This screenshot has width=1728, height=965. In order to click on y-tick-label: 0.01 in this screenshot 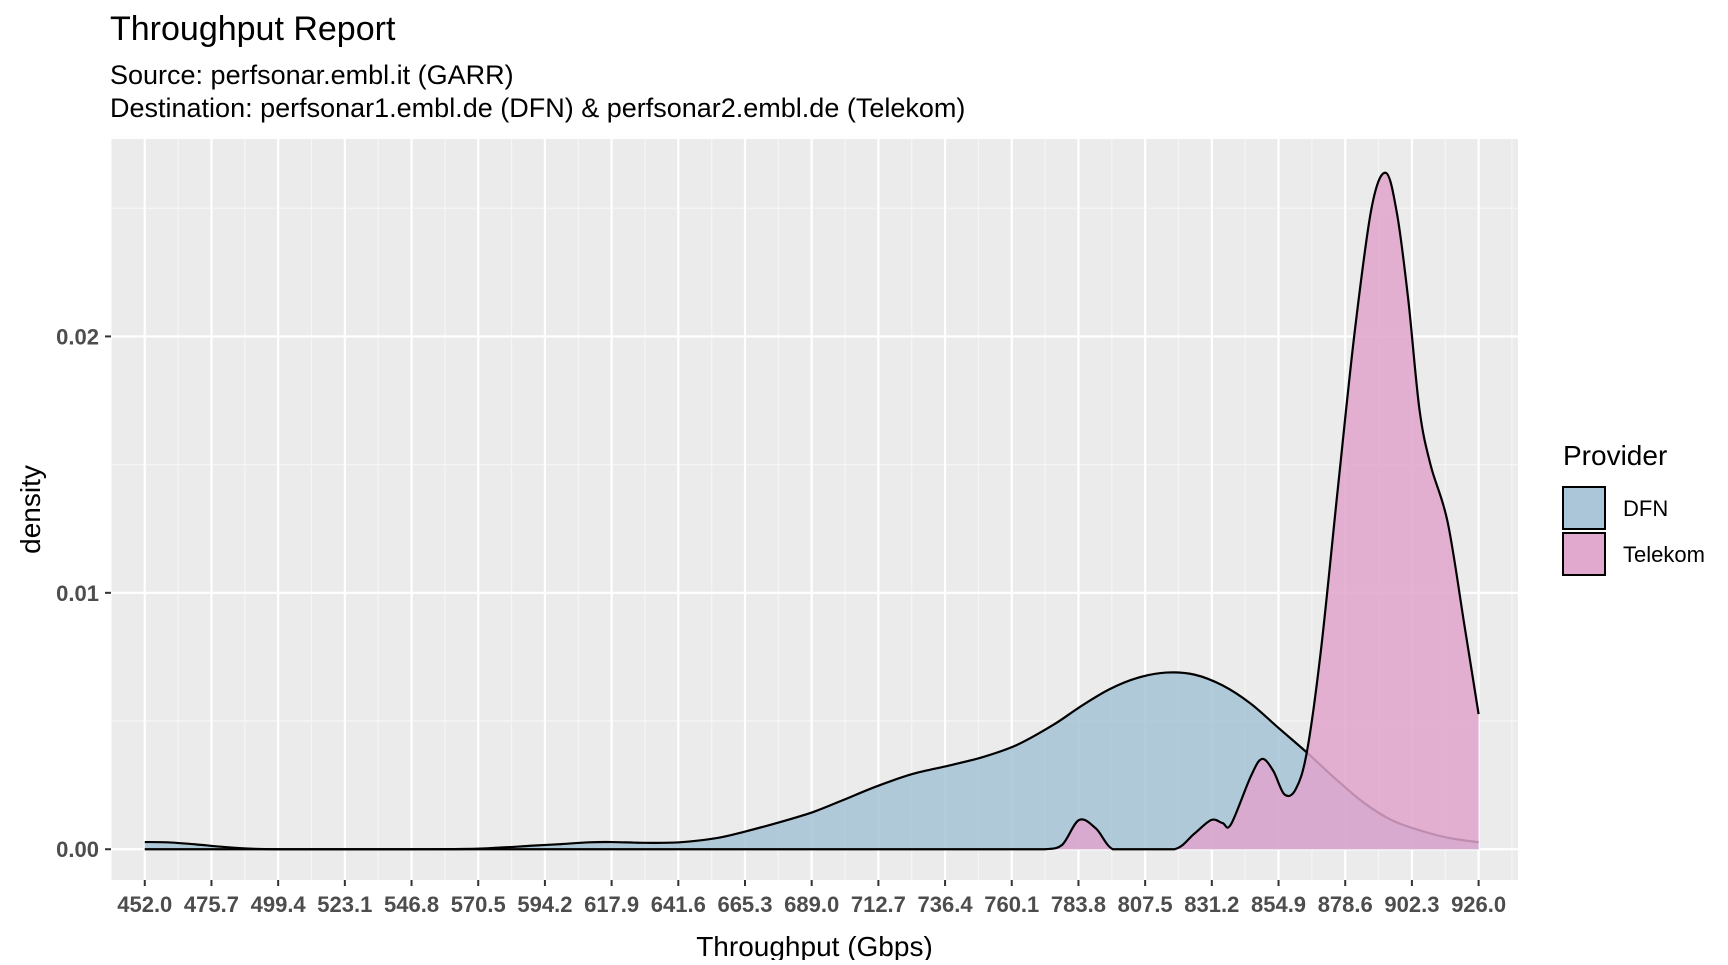, I will do `click(77, 593)`.